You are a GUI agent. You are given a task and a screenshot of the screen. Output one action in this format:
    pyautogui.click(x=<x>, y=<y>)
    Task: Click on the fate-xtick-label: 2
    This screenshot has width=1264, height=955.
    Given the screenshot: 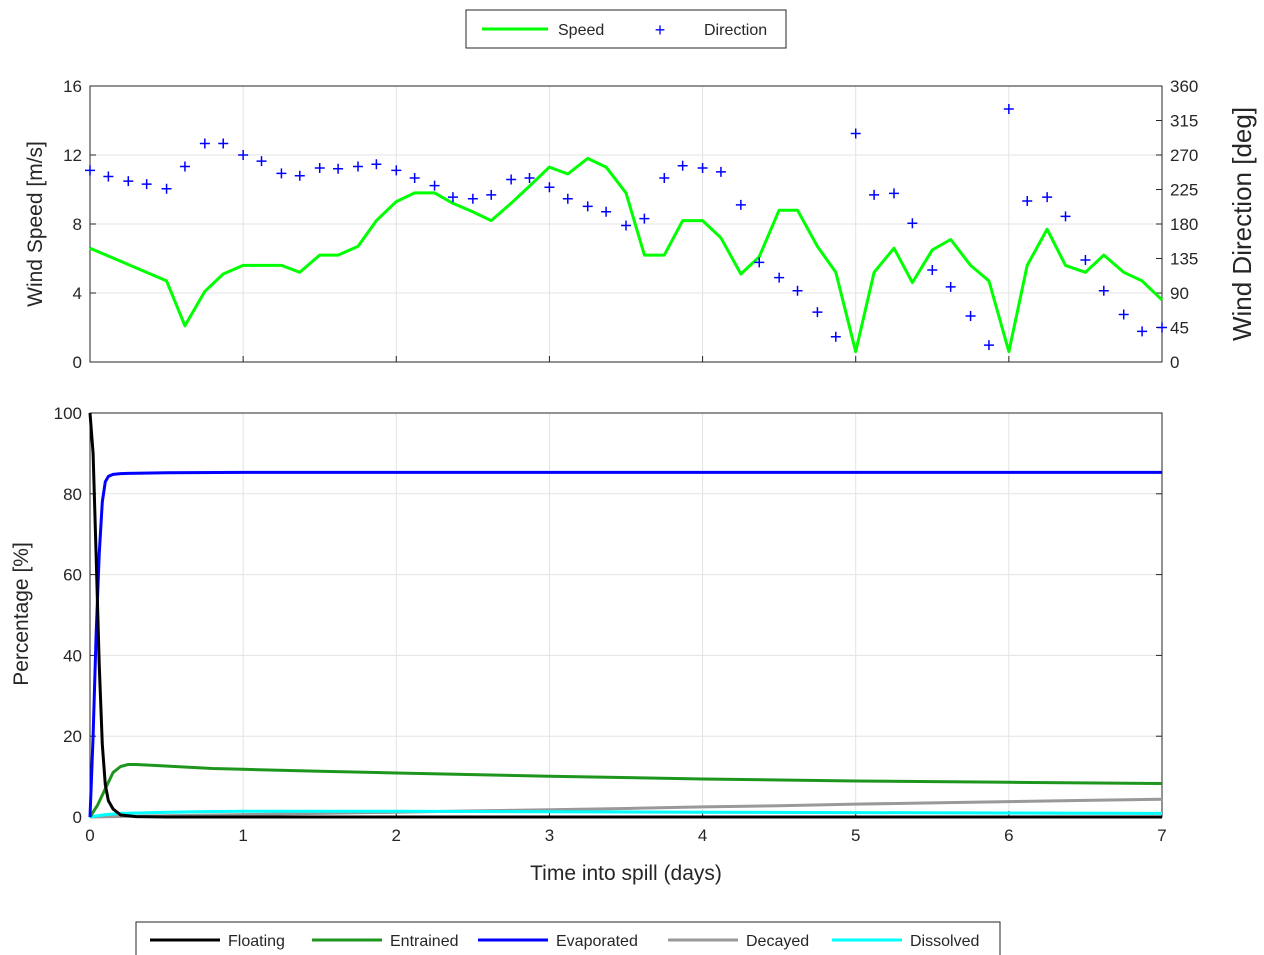 What is the action you would take?
    pyautogui.click(x=396, y=835)
    